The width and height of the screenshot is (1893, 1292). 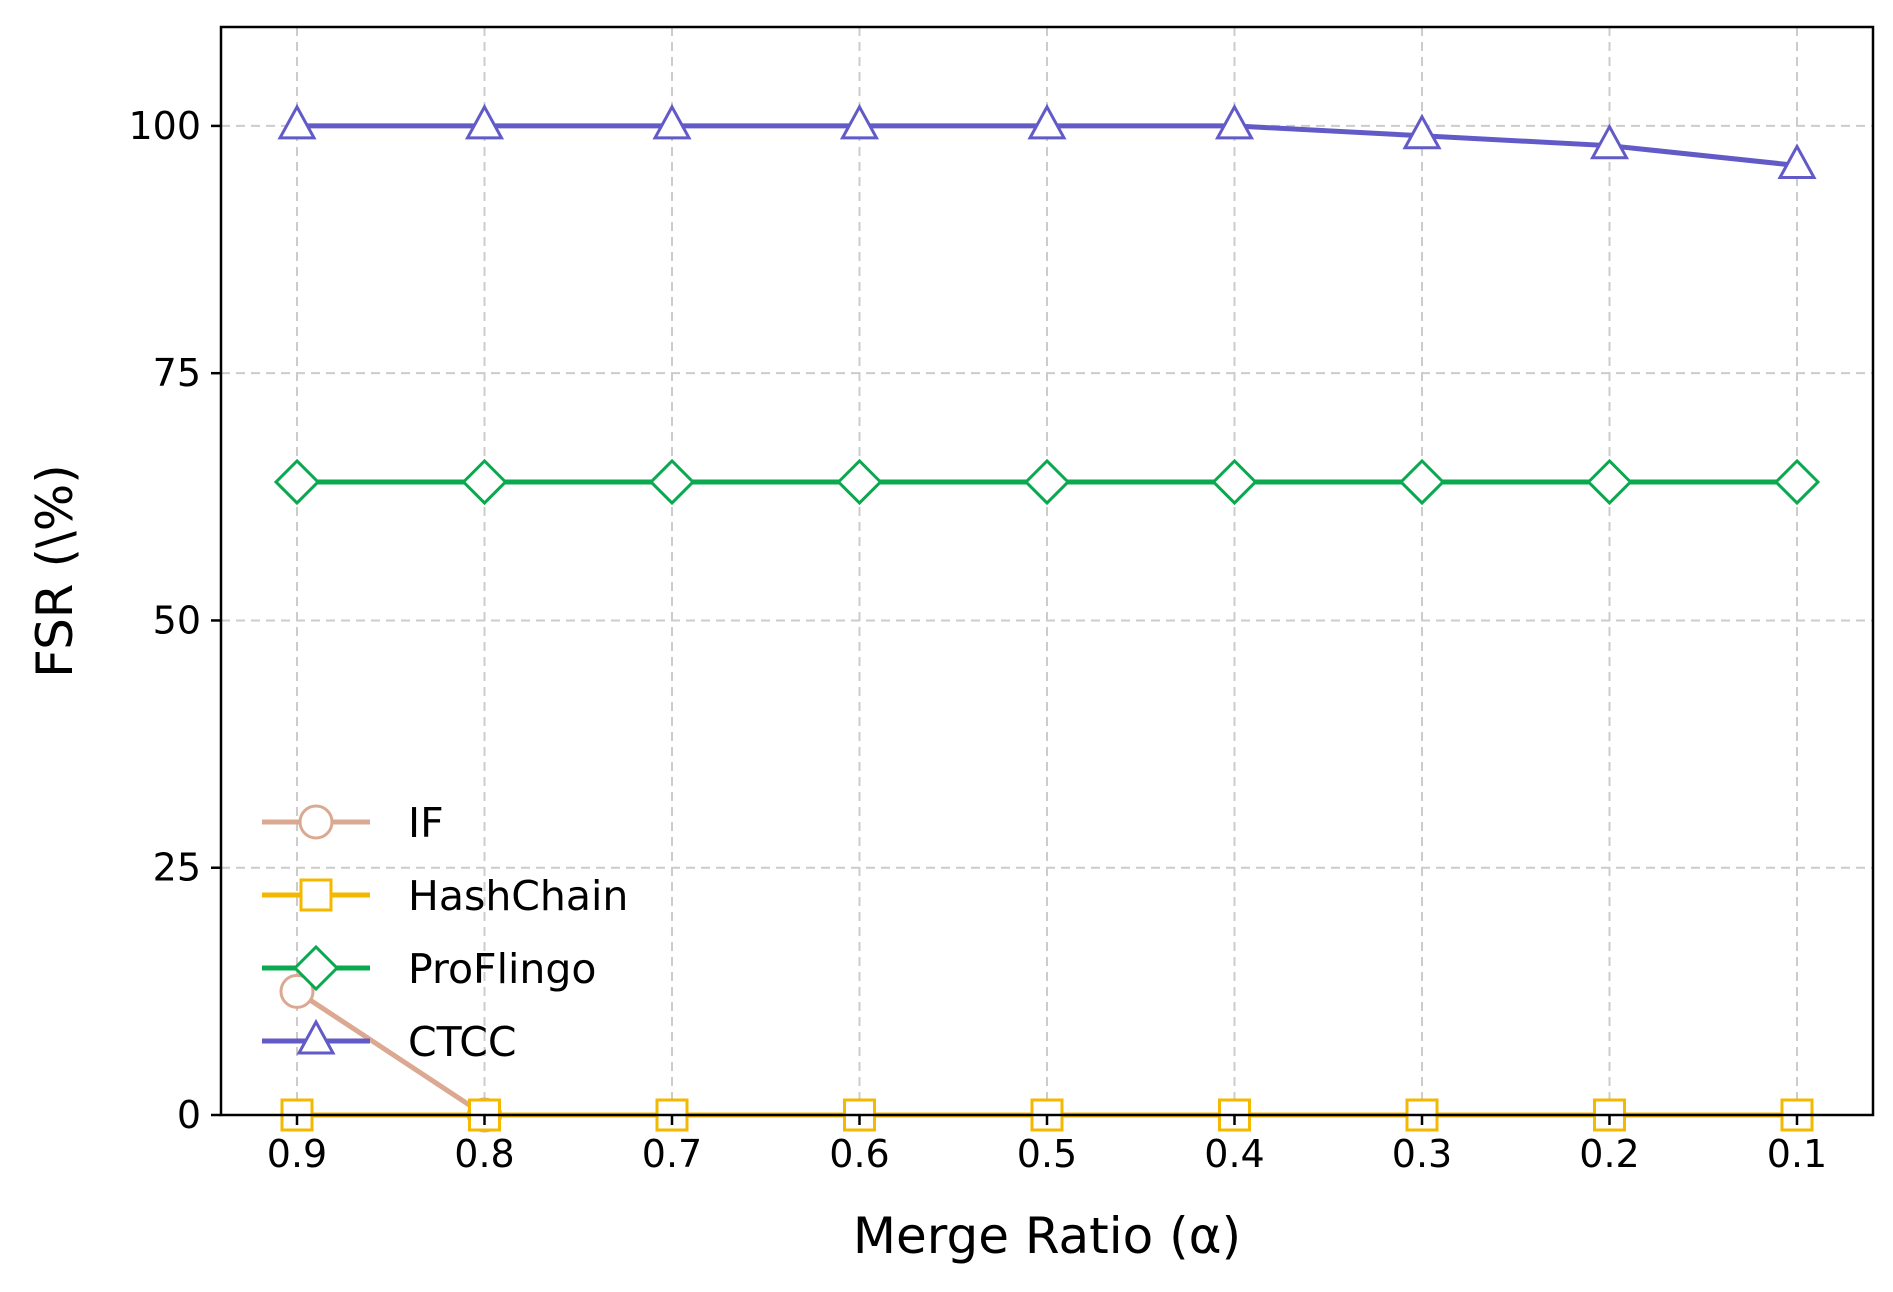 I want to click on x-axis-title: Merge Ratio (α), so click(x=1047, y=1236).